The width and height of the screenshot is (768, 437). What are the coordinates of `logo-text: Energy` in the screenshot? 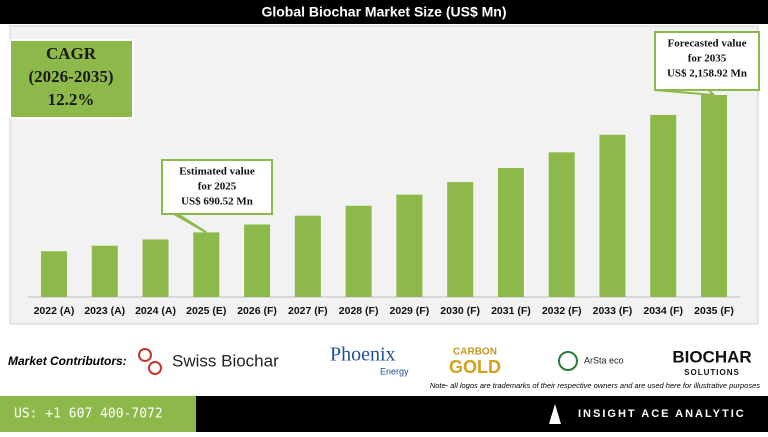 It's located at (394, 371).